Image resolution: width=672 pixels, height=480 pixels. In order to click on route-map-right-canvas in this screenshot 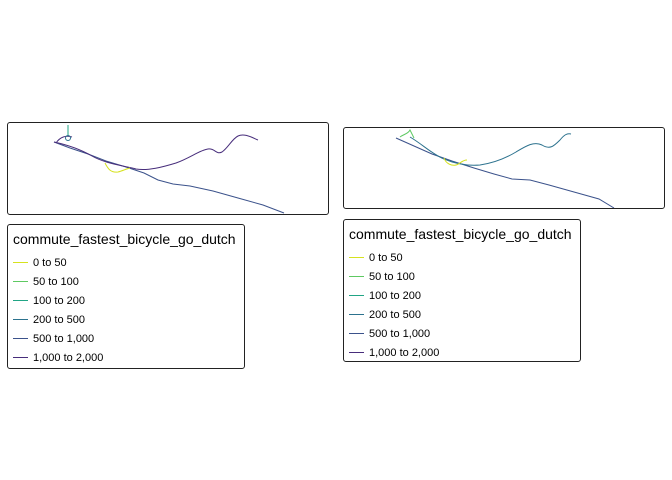, I will do `click(505, 168)`.